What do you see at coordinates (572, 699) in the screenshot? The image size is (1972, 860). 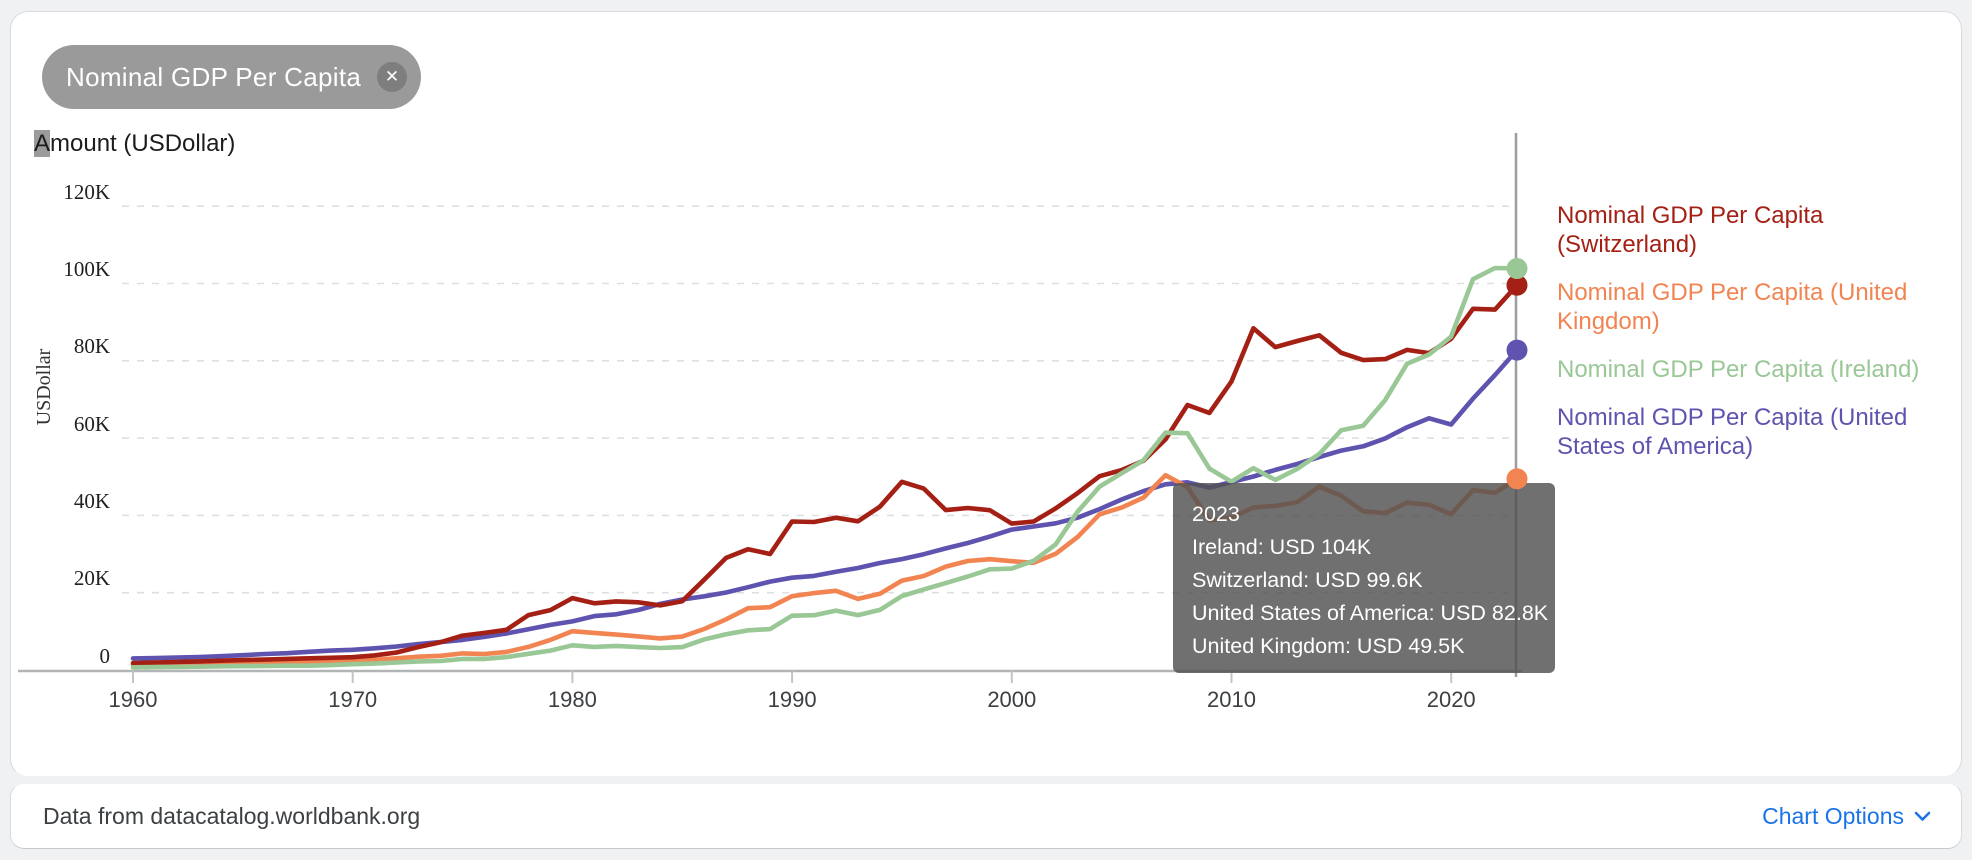 I see `x-tick-label: 1980` at bounding box center [572, 699].